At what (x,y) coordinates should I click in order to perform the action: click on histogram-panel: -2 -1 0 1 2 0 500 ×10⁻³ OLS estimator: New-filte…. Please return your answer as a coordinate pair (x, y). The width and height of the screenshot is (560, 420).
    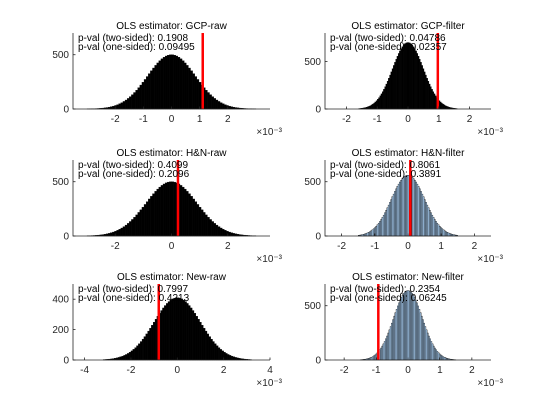
    Looking at the image, I should click on (403, 330).